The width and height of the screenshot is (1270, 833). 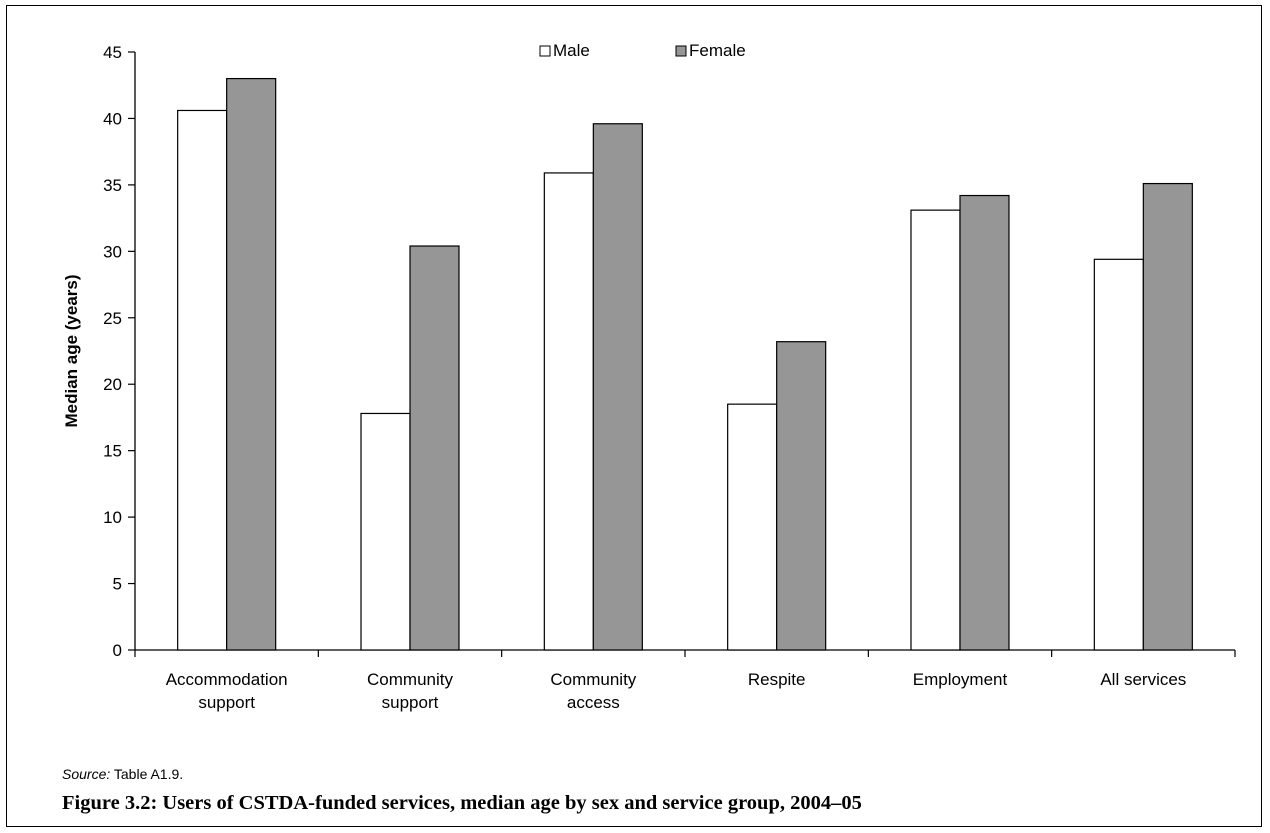 I want to click on x-tick-label: Accommodation, so click(x=227, y=679).